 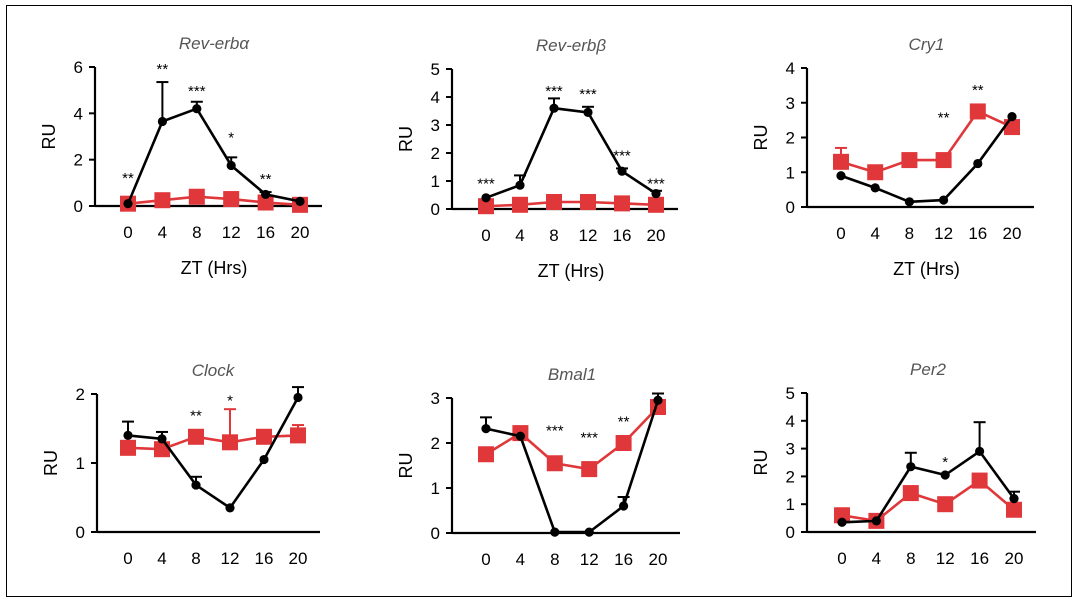 I want to click on y-tick-label: 6, so click(x=78, y=67).